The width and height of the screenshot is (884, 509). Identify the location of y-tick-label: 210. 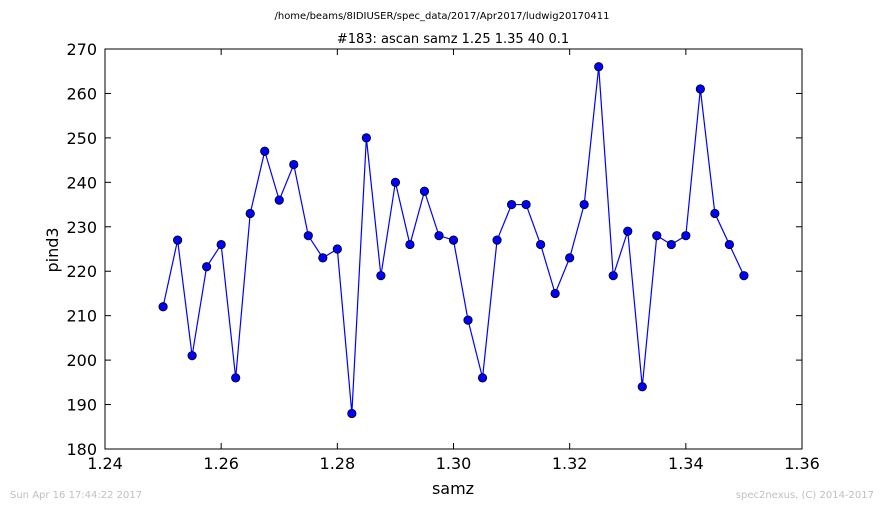
(81, 316).